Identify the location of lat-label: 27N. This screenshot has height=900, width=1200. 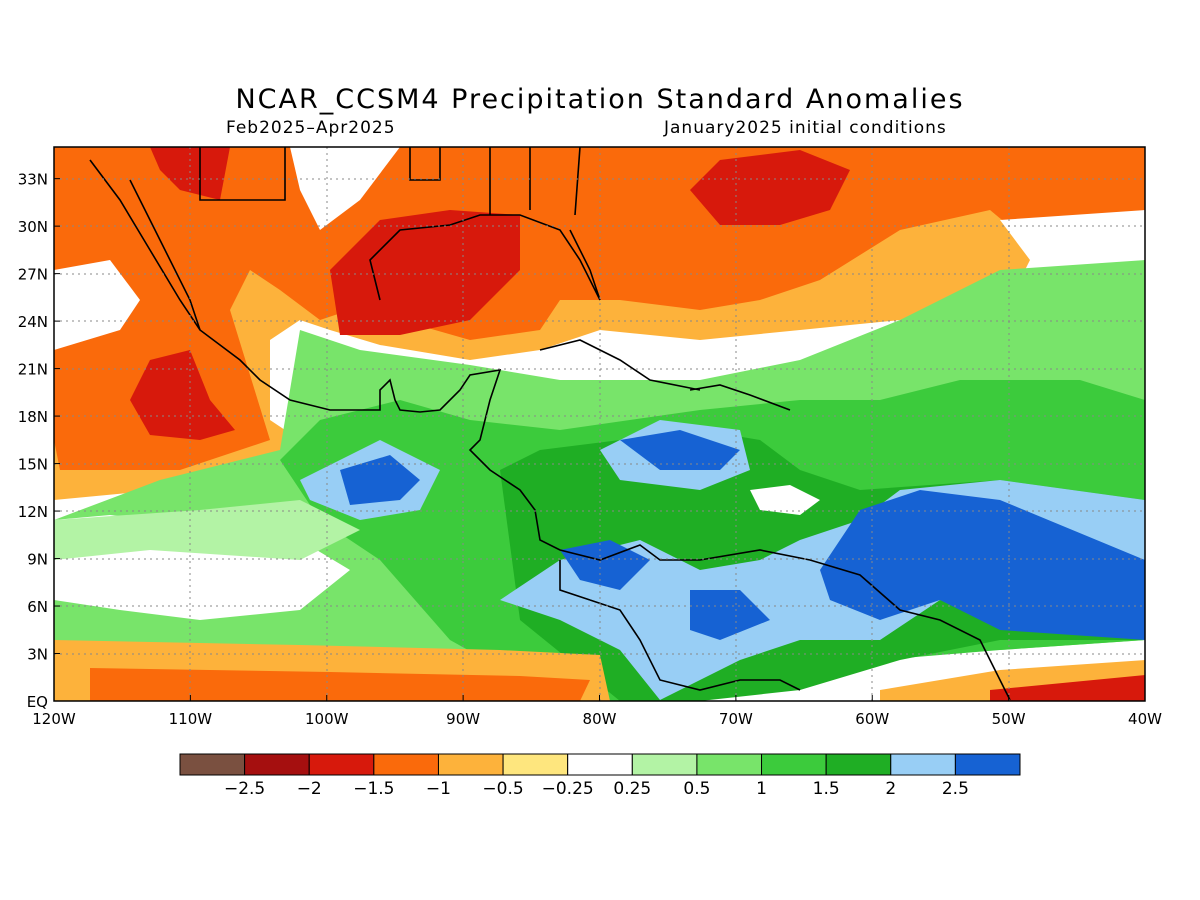
(33, 275).